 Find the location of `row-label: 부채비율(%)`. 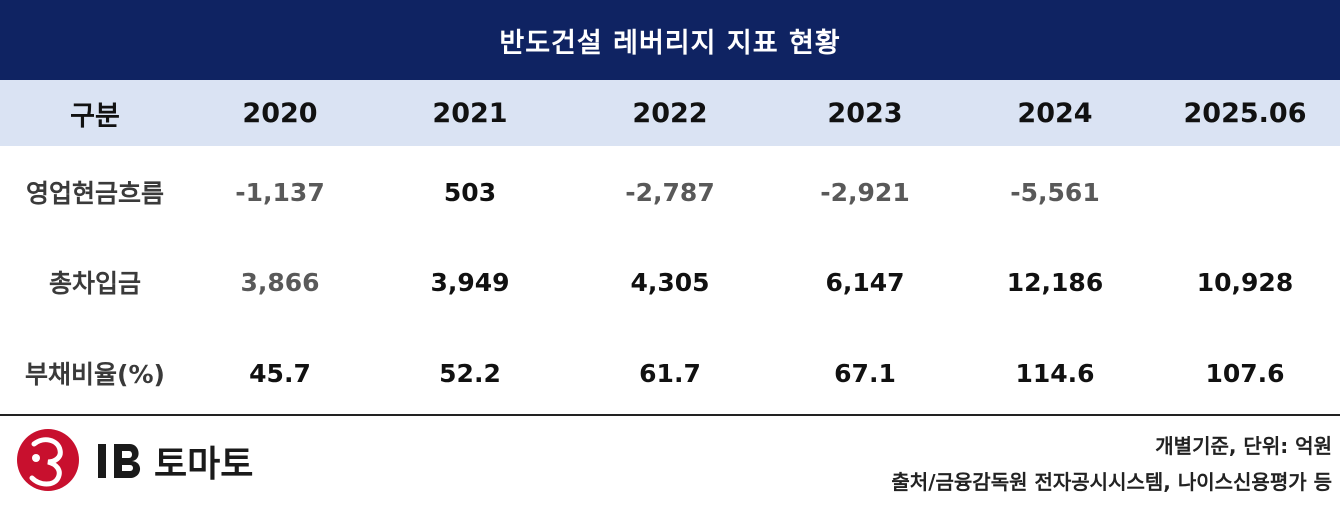

row-label: 부채비율(%) is located at coordinates (95, 374).